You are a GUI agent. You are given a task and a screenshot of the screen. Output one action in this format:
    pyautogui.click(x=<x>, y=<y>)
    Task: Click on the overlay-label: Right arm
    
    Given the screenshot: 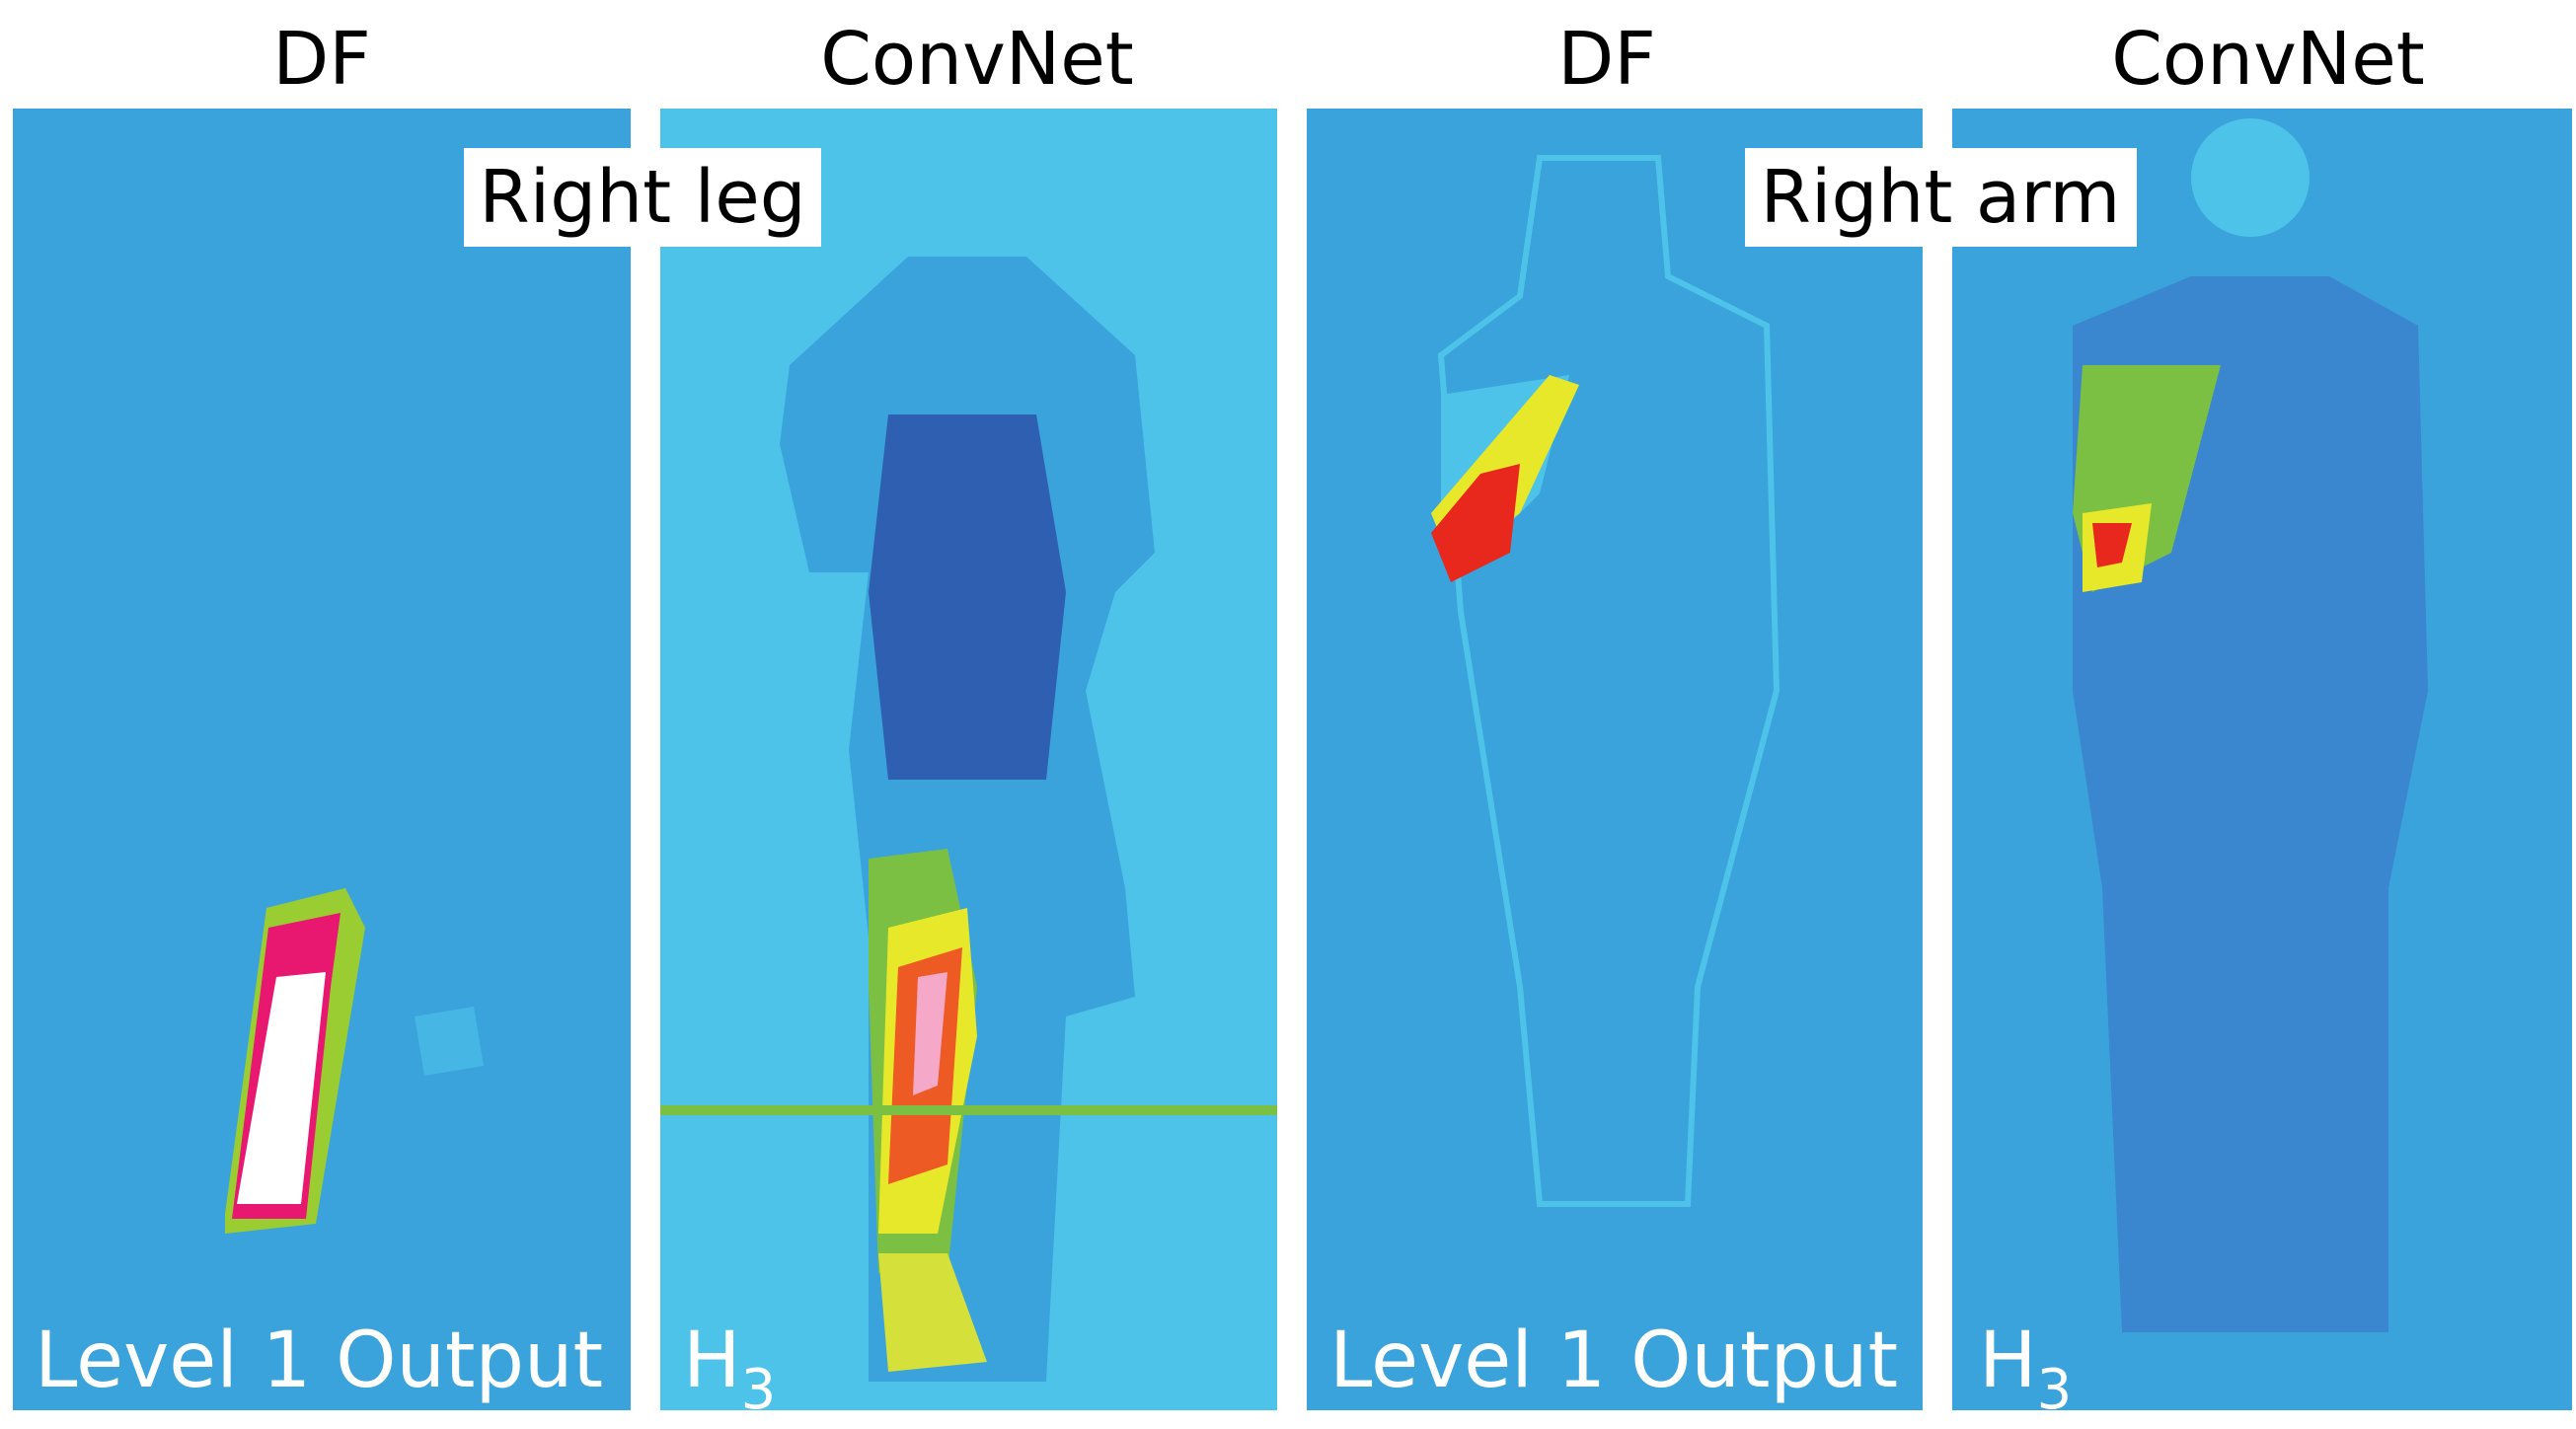 What is the action you would take?
    pyautogui.click(x=1941, y=197)
    